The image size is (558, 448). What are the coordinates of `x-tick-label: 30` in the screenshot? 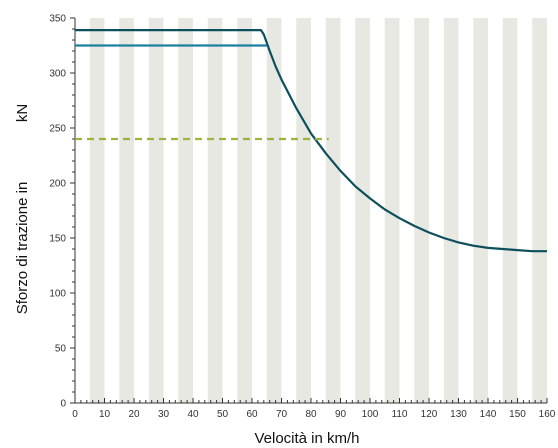 It's located at (164, 414).